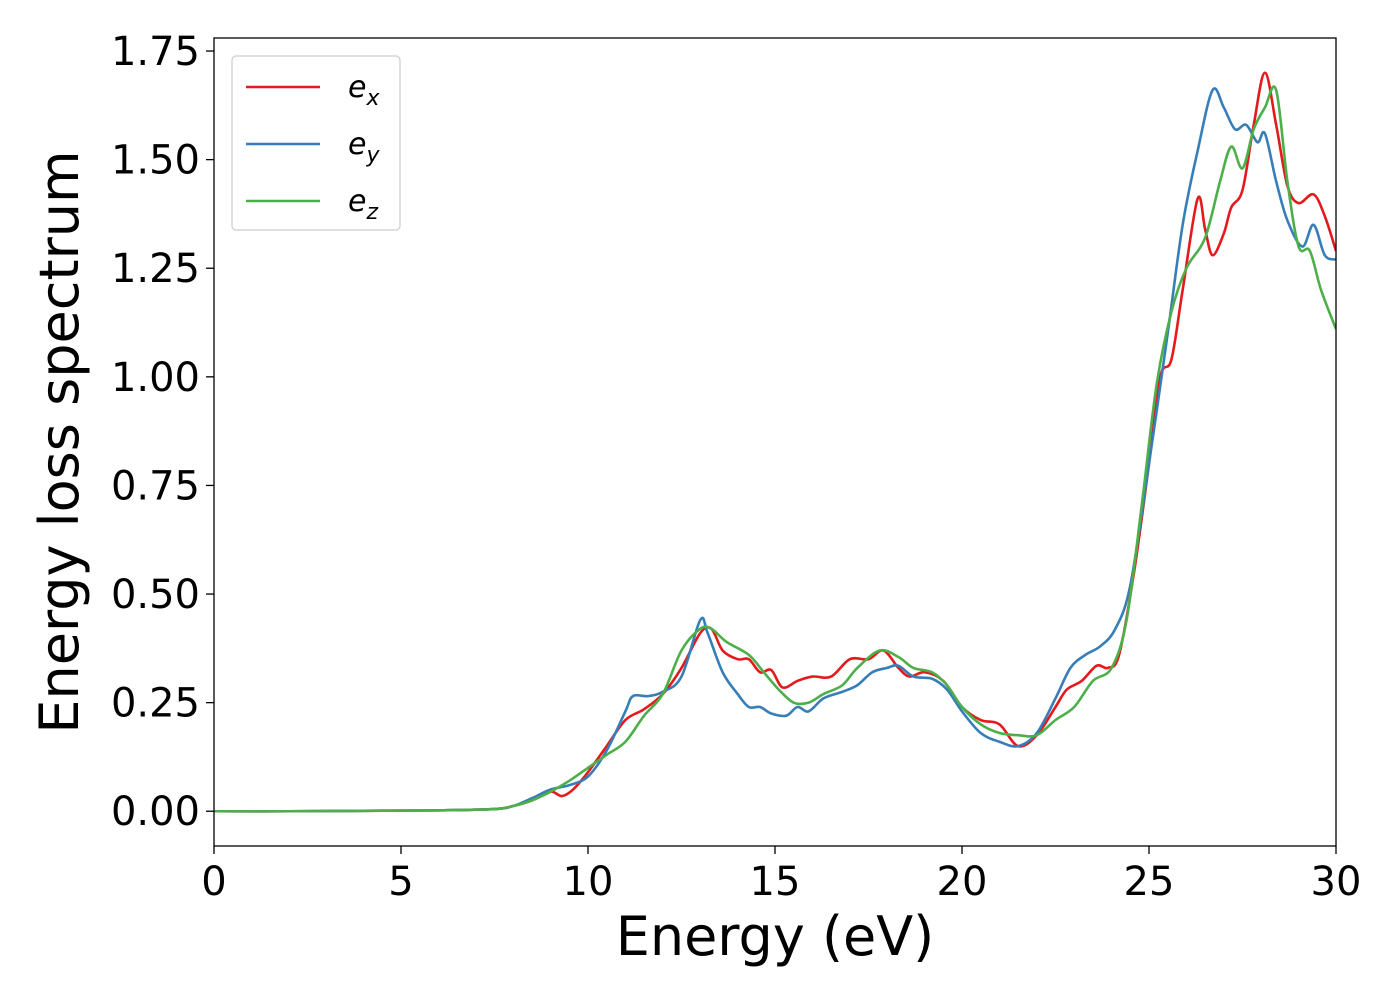  Describe the element at coordinates (588, 882) in the screenshot. I see `x-tick-label: 10` at that location.